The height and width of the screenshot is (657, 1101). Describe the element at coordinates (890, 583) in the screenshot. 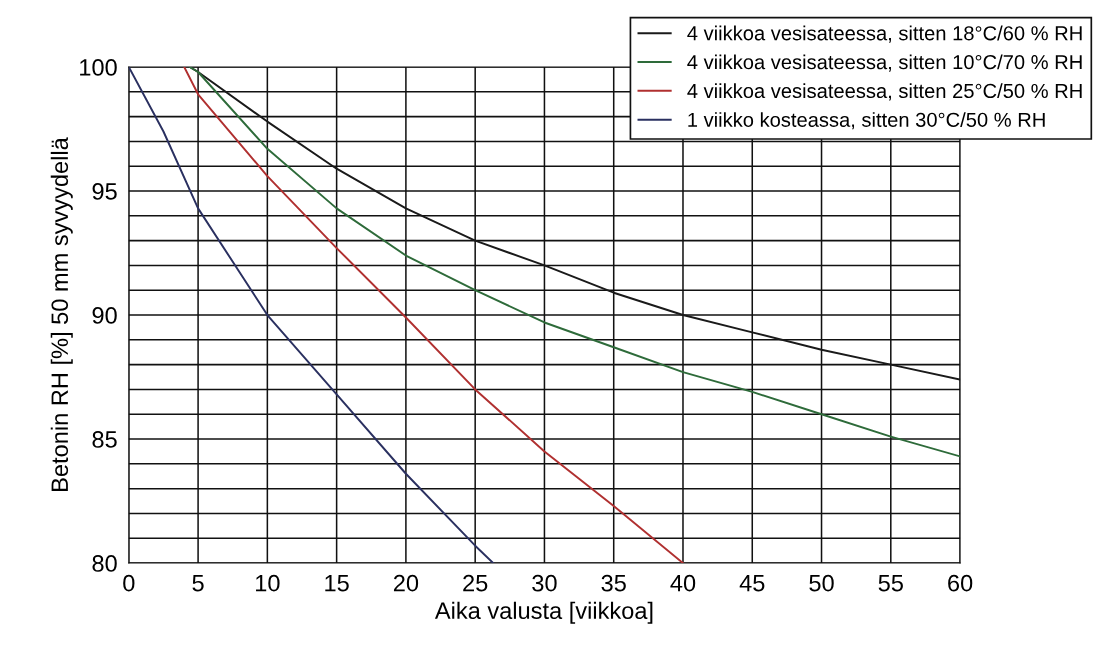

I see `x-tick-label: 55` at that location.